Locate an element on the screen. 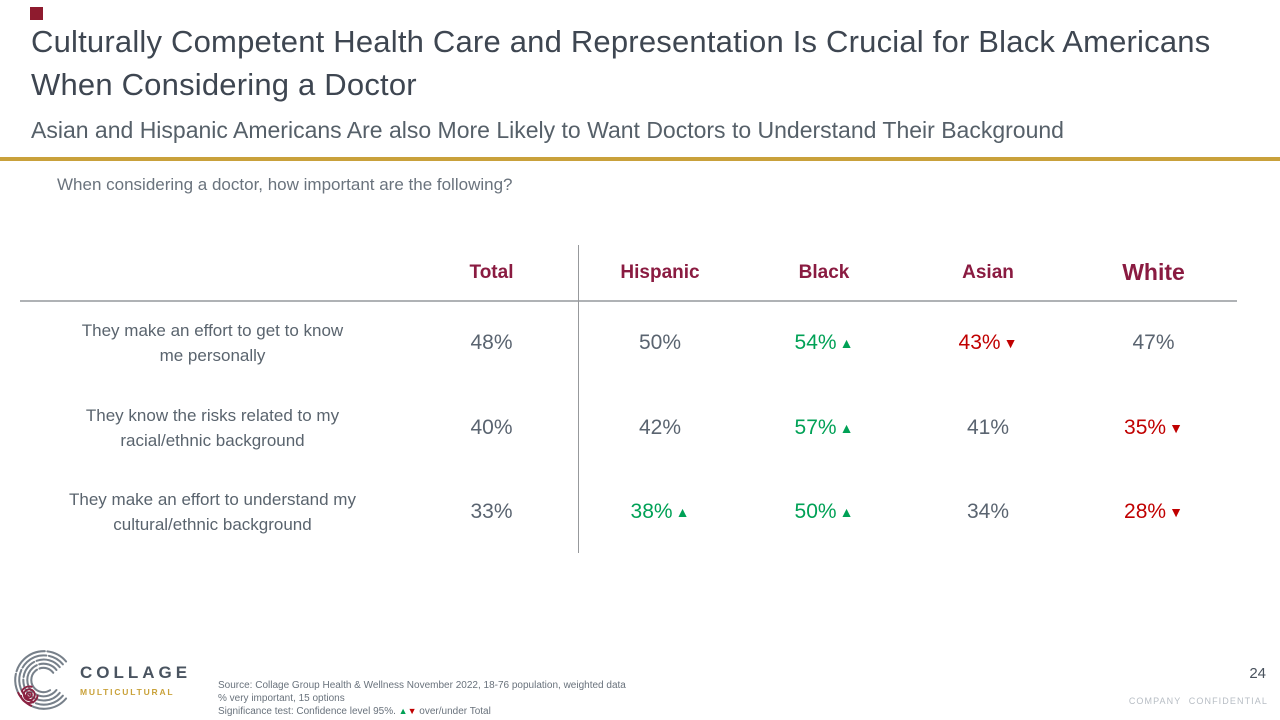  value-cell-white-row3: 28% ▼ is located at coordinates (1153, 511).